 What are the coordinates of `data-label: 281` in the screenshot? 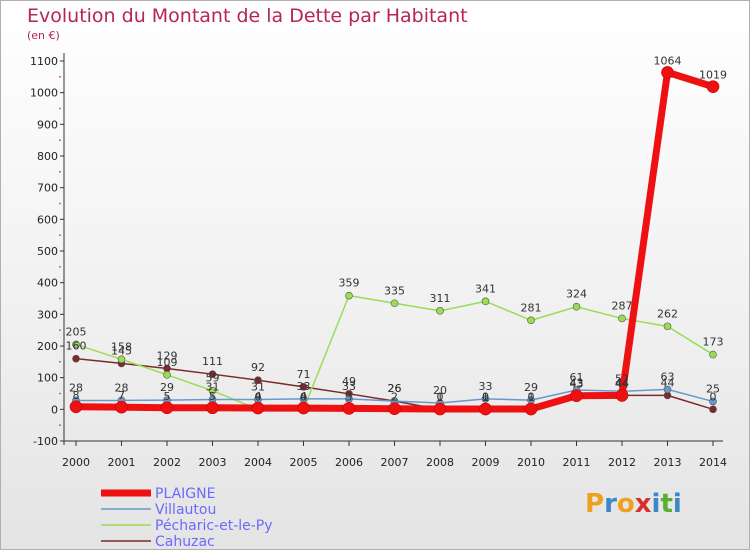 It's located at (531, 307).